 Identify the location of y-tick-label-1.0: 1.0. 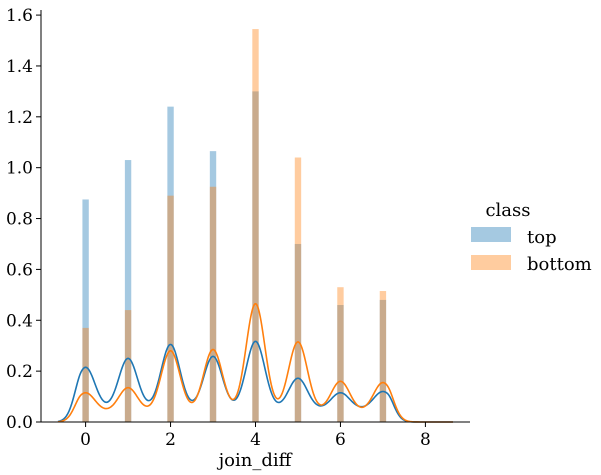
(19, 169).